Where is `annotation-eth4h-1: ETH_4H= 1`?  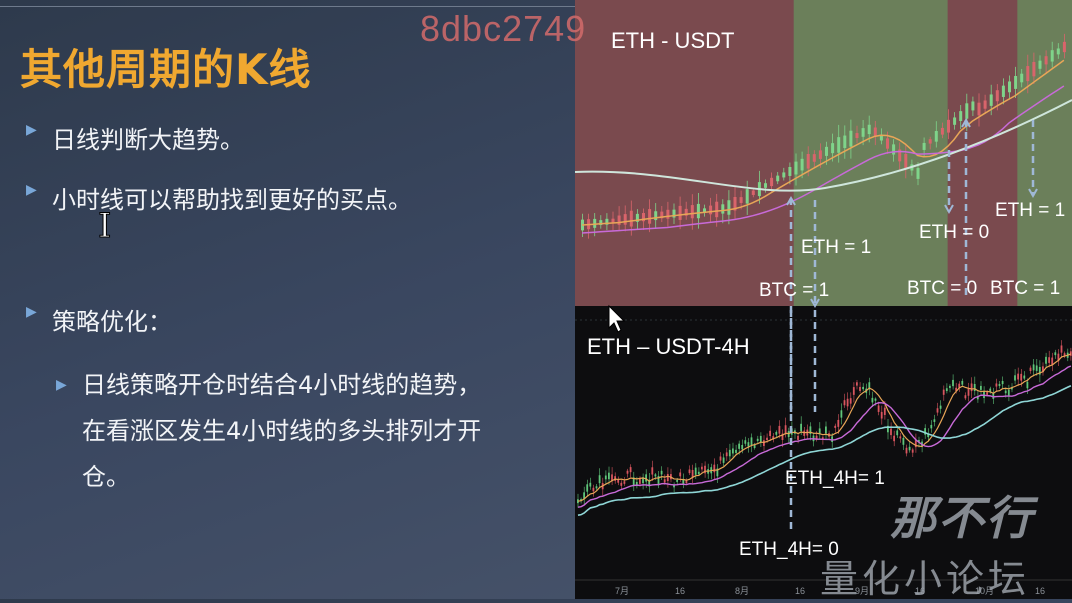 annotation-eth4h-1: ETH_4H= 1 is located at coordinates (835, 478).